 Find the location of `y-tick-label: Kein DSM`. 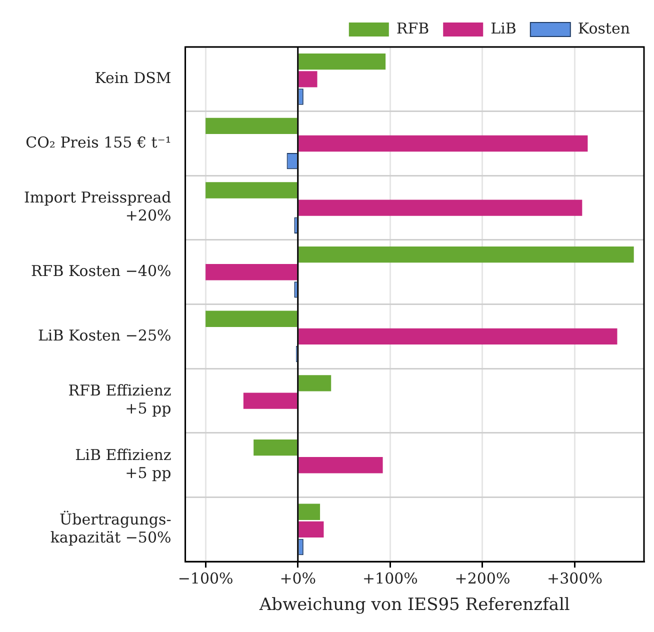

y-tick-label: Kein DSM is located at coordinates (133, 78).